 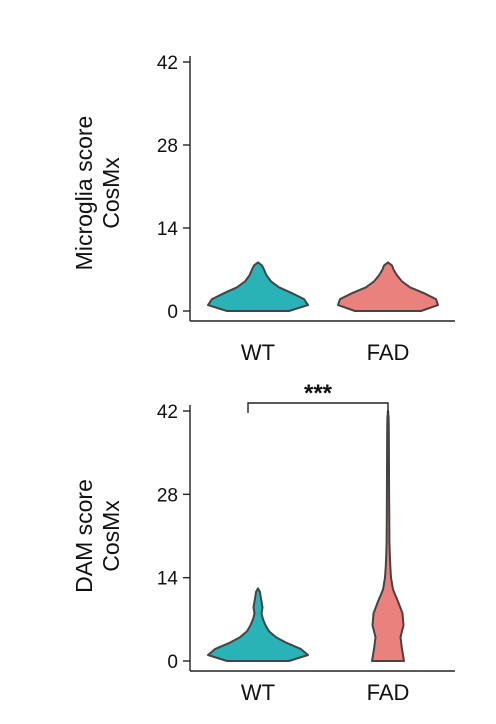 I want to click on significance-label: ***, so click(x=318, y=393).